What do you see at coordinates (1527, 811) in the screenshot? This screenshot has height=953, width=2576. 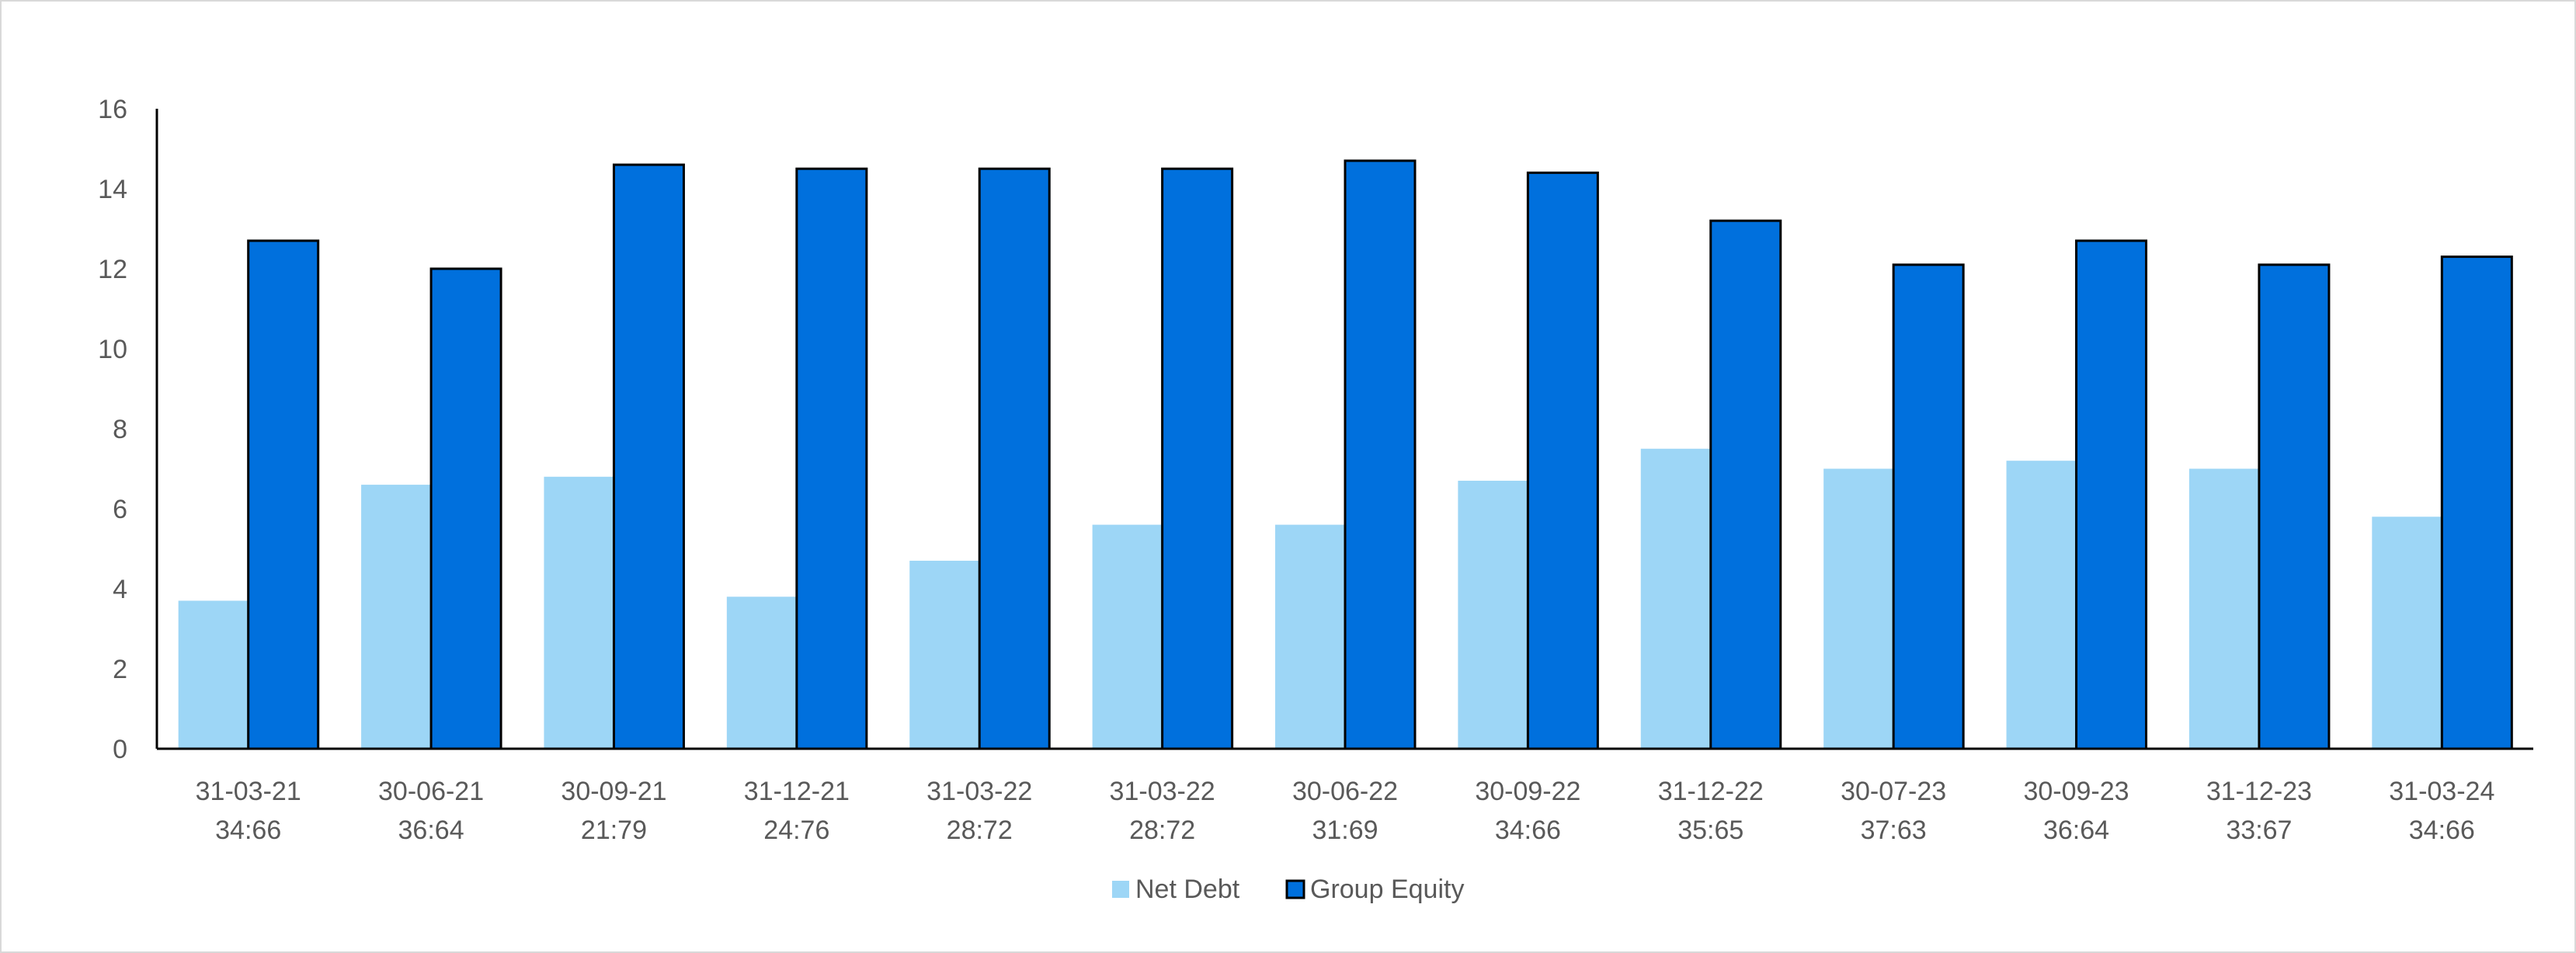 I see `x-tick-label-7: 30-09-22 34:66` at bounding box center [1527, 811].